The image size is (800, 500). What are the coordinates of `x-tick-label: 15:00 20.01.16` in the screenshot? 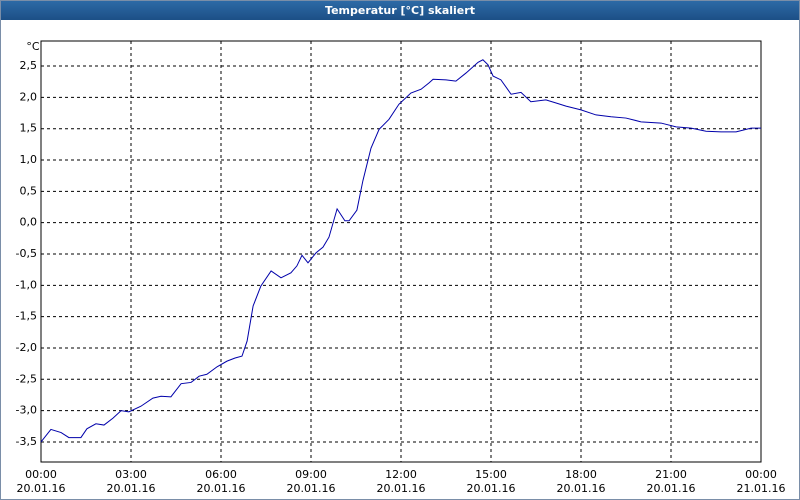 It's located at (491, 481).